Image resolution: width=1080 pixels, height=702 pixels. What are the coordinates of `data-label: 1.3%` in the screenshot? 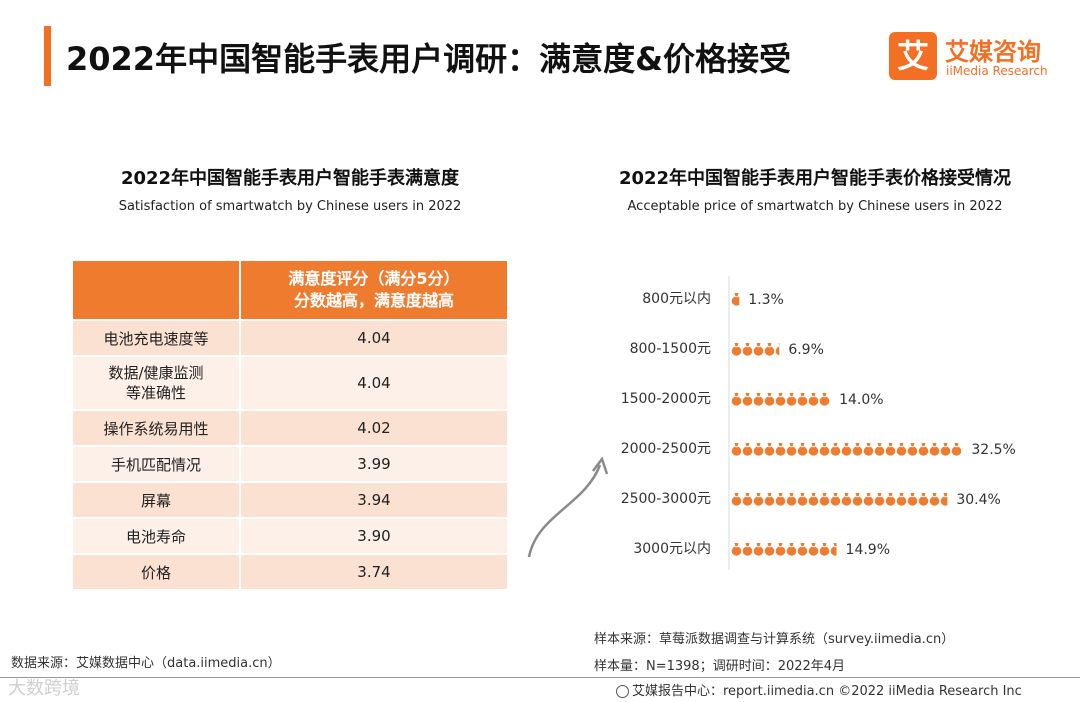 It's located at (766, 300).